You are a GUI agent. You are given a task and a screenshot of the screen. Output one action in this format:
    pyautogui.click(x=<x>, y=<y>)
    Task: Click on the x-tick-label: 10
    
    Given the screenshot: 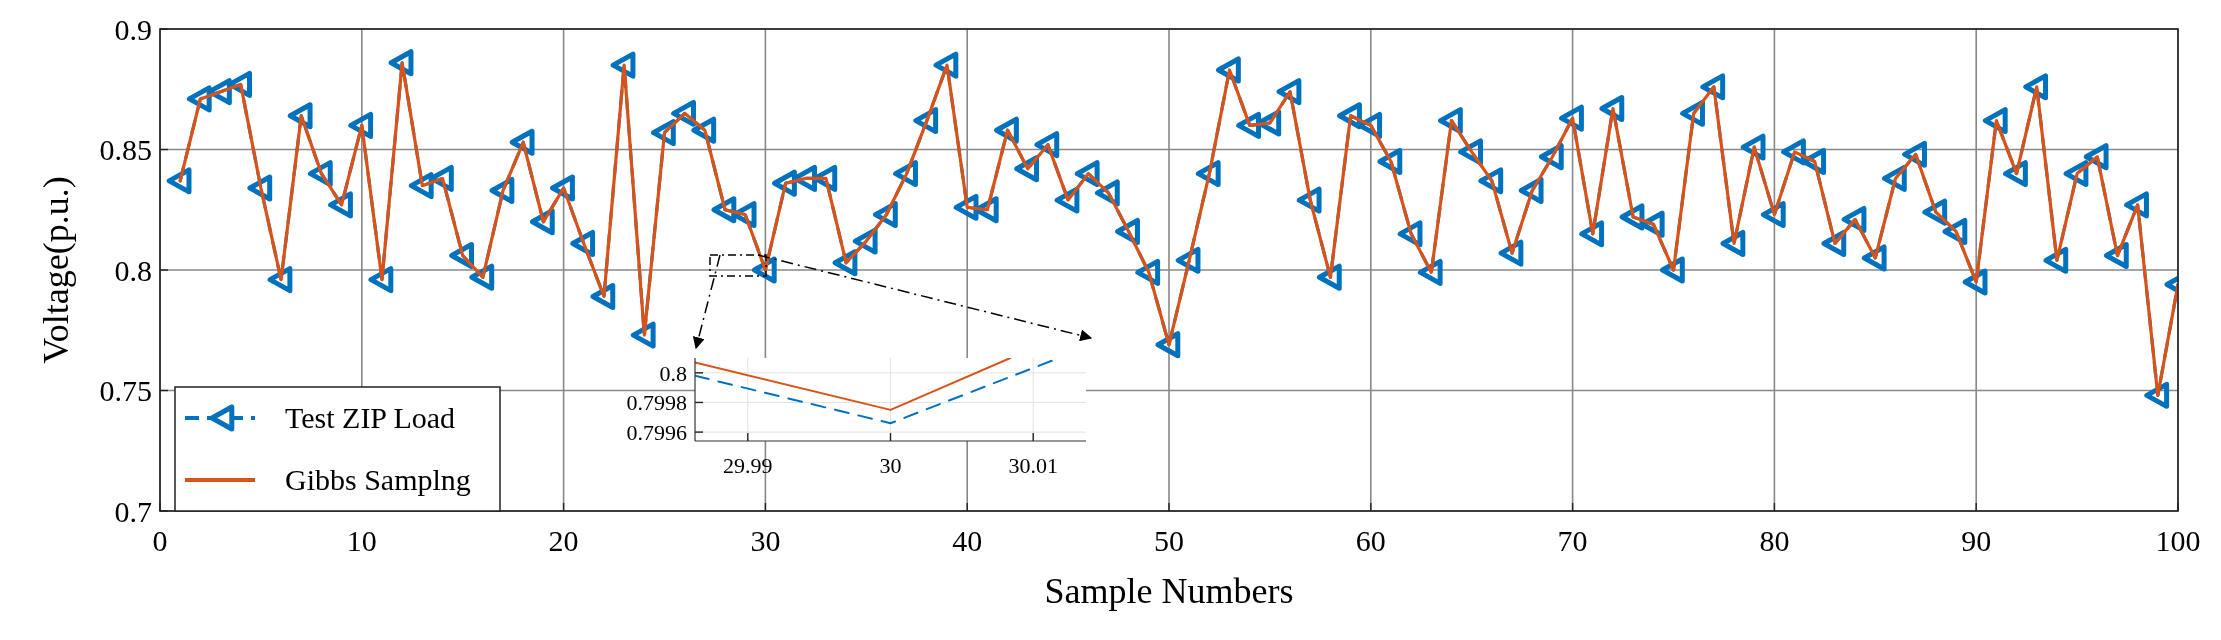 What is the action you would take?
    pyautogui.click(x=361, y=540)
    